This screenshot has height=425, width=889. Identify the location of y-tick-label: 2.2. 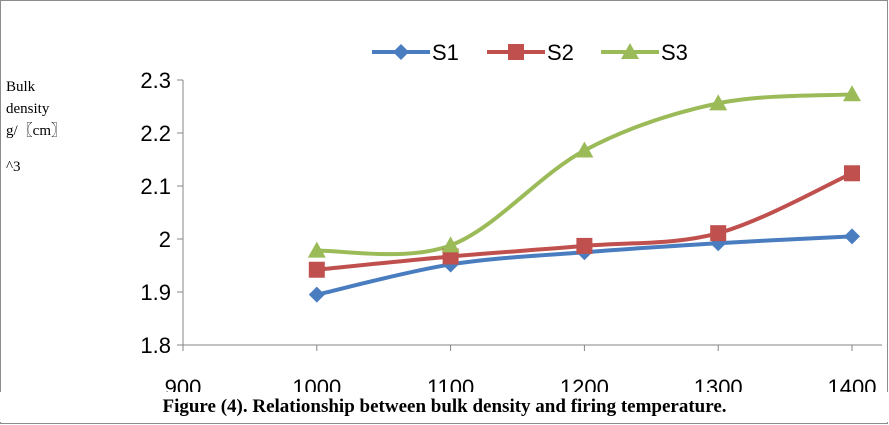
(155, 133).